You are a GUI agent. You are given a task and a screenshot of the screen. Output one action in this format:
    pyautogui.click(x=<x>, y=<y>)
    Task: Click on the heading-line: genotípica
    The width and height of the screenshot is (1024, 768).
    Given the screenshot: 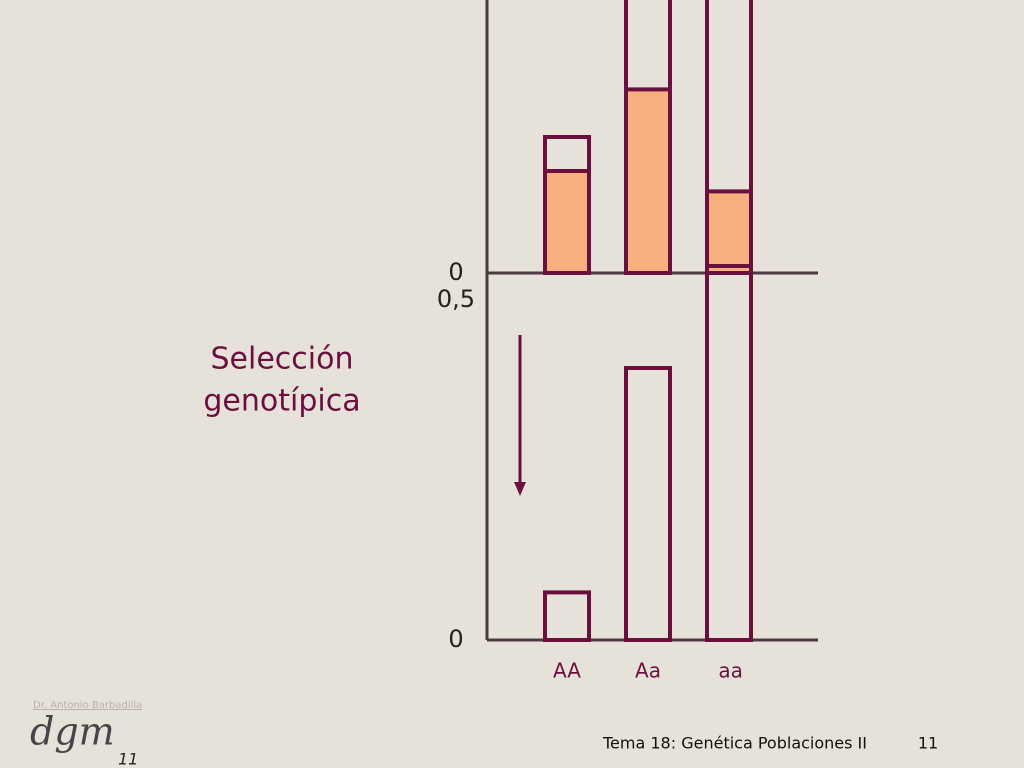 What is the action you would take?
    pyautogui.click(x=281, y=401)
    